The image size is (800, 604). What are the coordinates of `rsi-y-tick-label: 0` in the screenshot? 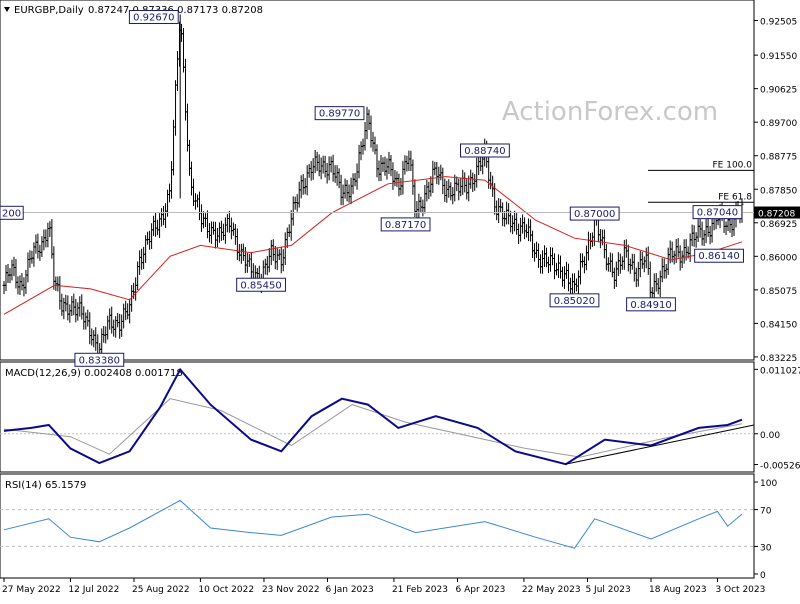 It's located at (763, 576).